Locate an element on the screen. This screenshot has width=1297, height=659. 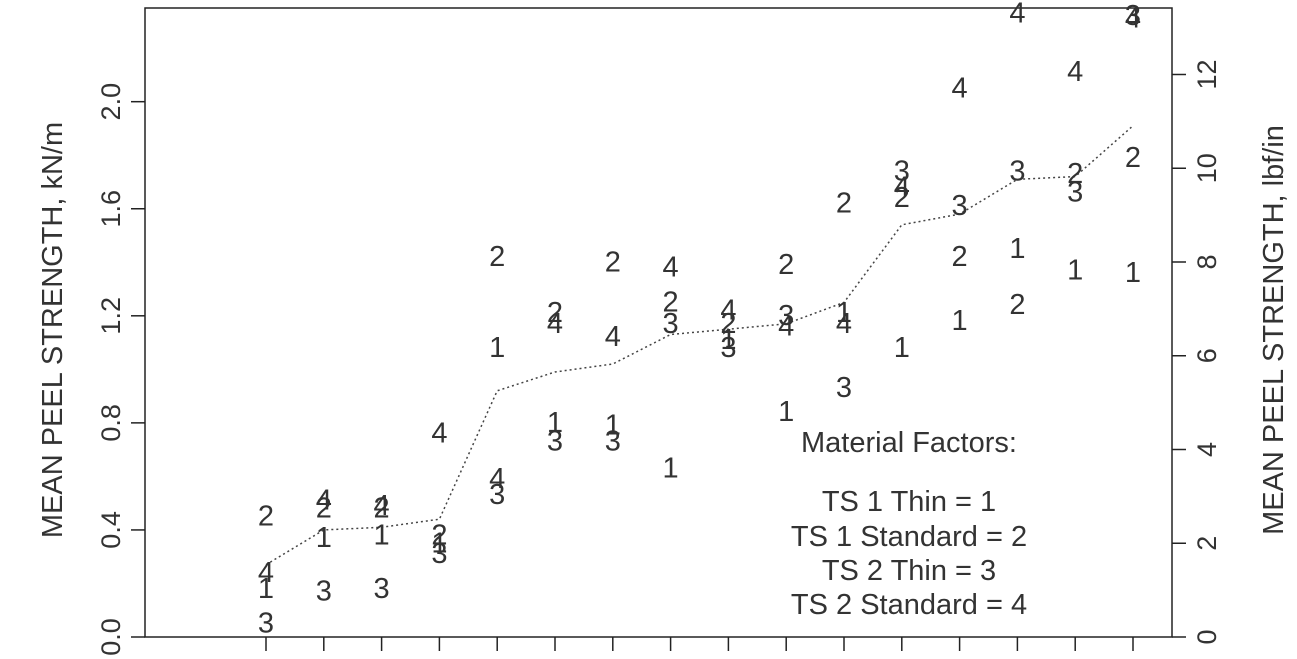
left-y-tick-label: 1.2 is located at coordinates (111, 316).